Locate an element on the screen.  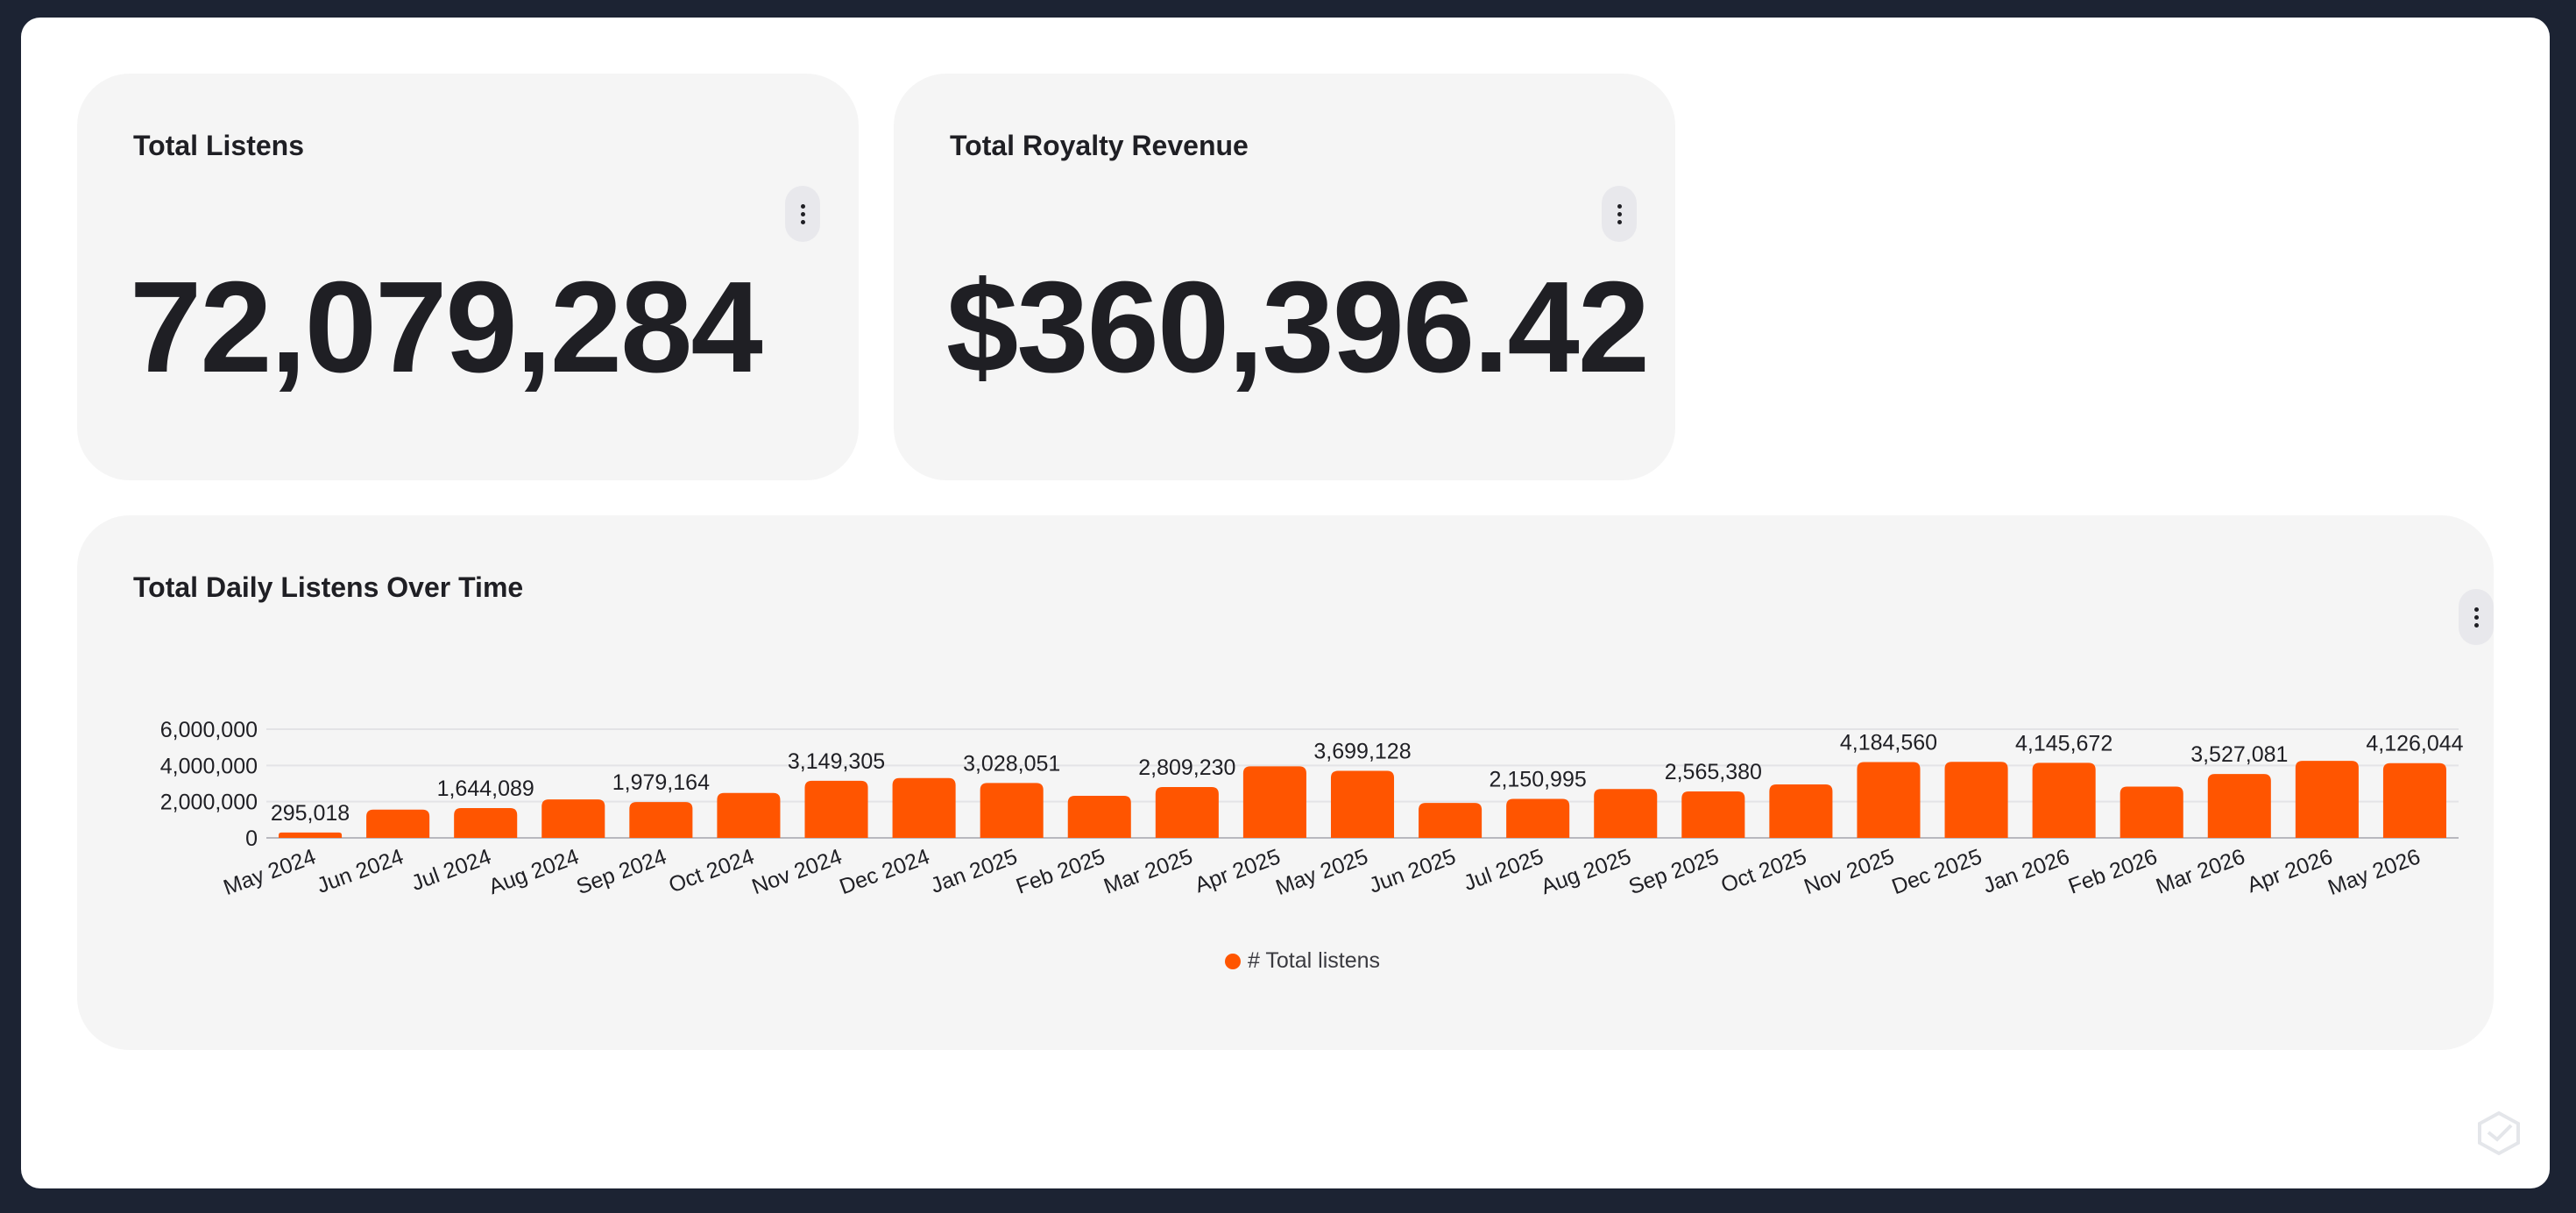
chart-legend: # Total listens is located at coordinates (1302, 961).